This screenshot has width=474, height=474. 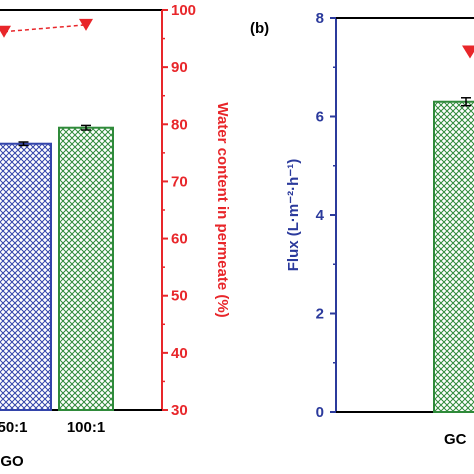 What do you see at coordinates (179, 67) in the screenshot?
I see `right-axis-tick-label: 90` at bounding box center [179, 67].